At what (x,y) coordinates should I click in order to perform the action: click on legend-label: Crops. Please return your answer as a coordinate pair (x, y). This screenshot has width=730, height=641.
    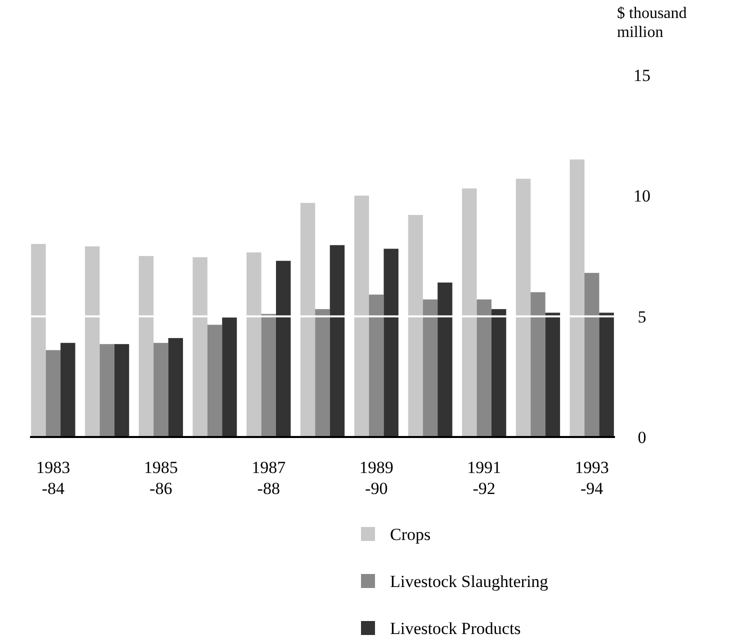
    Looking at the image, I should click on (410, 534).